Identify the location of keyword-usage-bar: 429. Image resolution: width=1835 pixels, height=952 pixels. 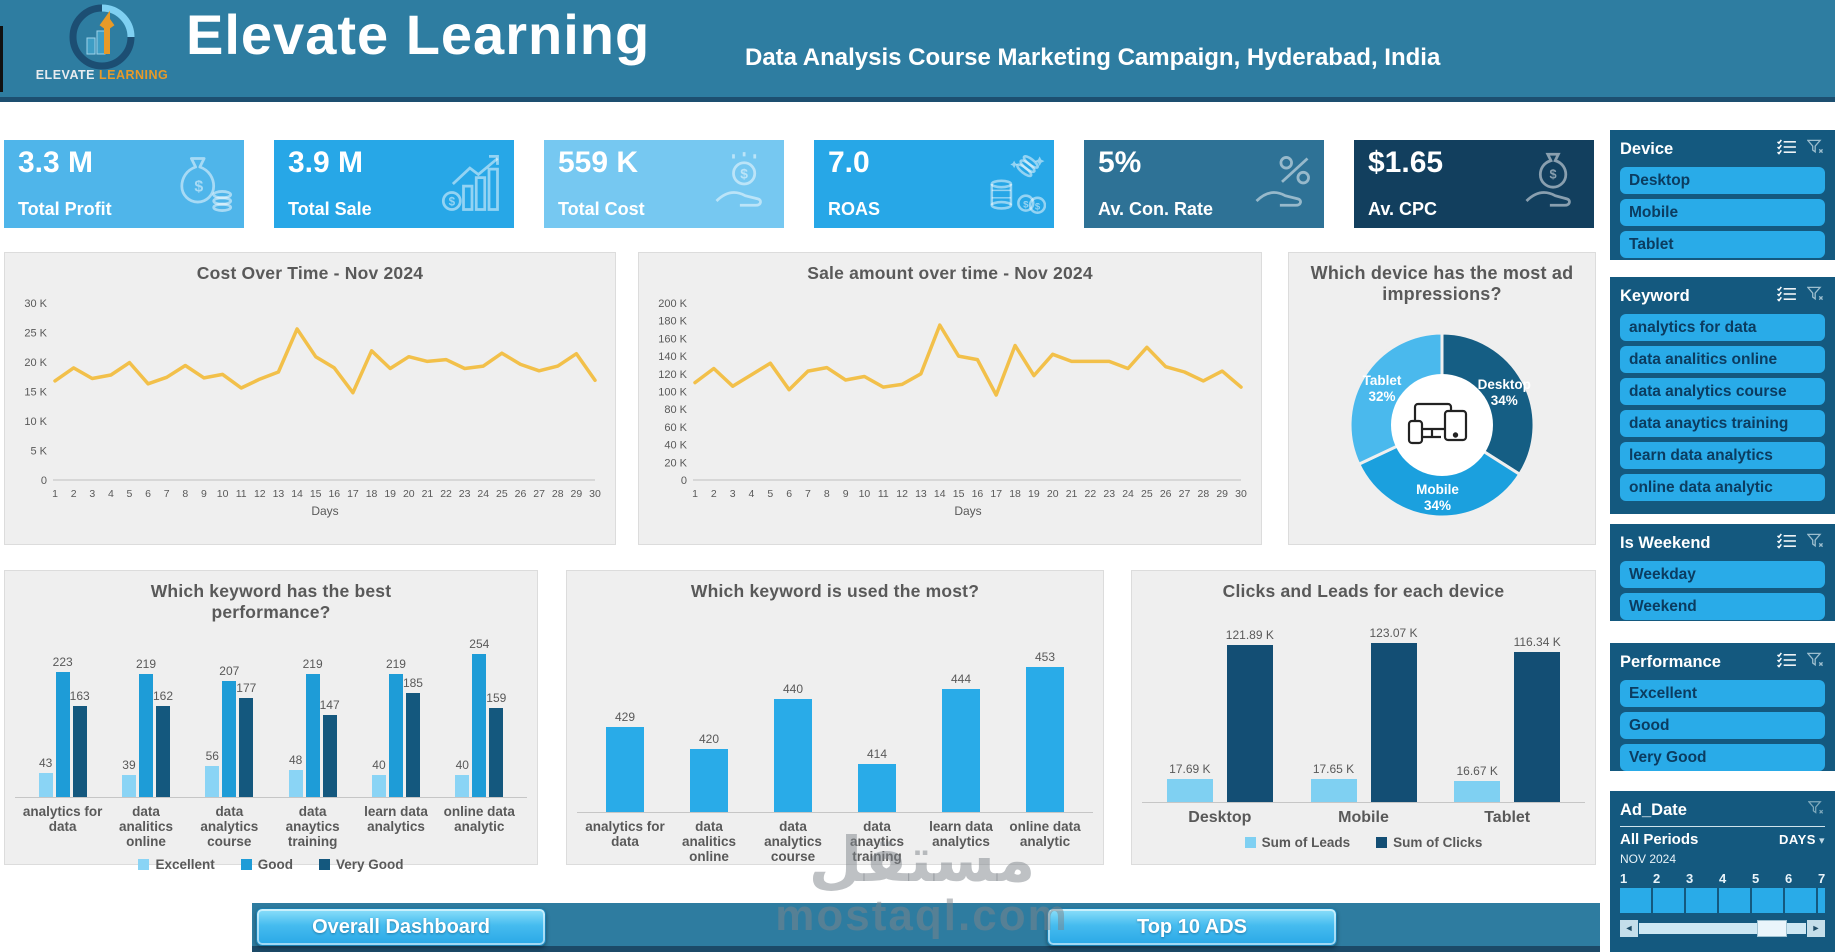
(625, 761).